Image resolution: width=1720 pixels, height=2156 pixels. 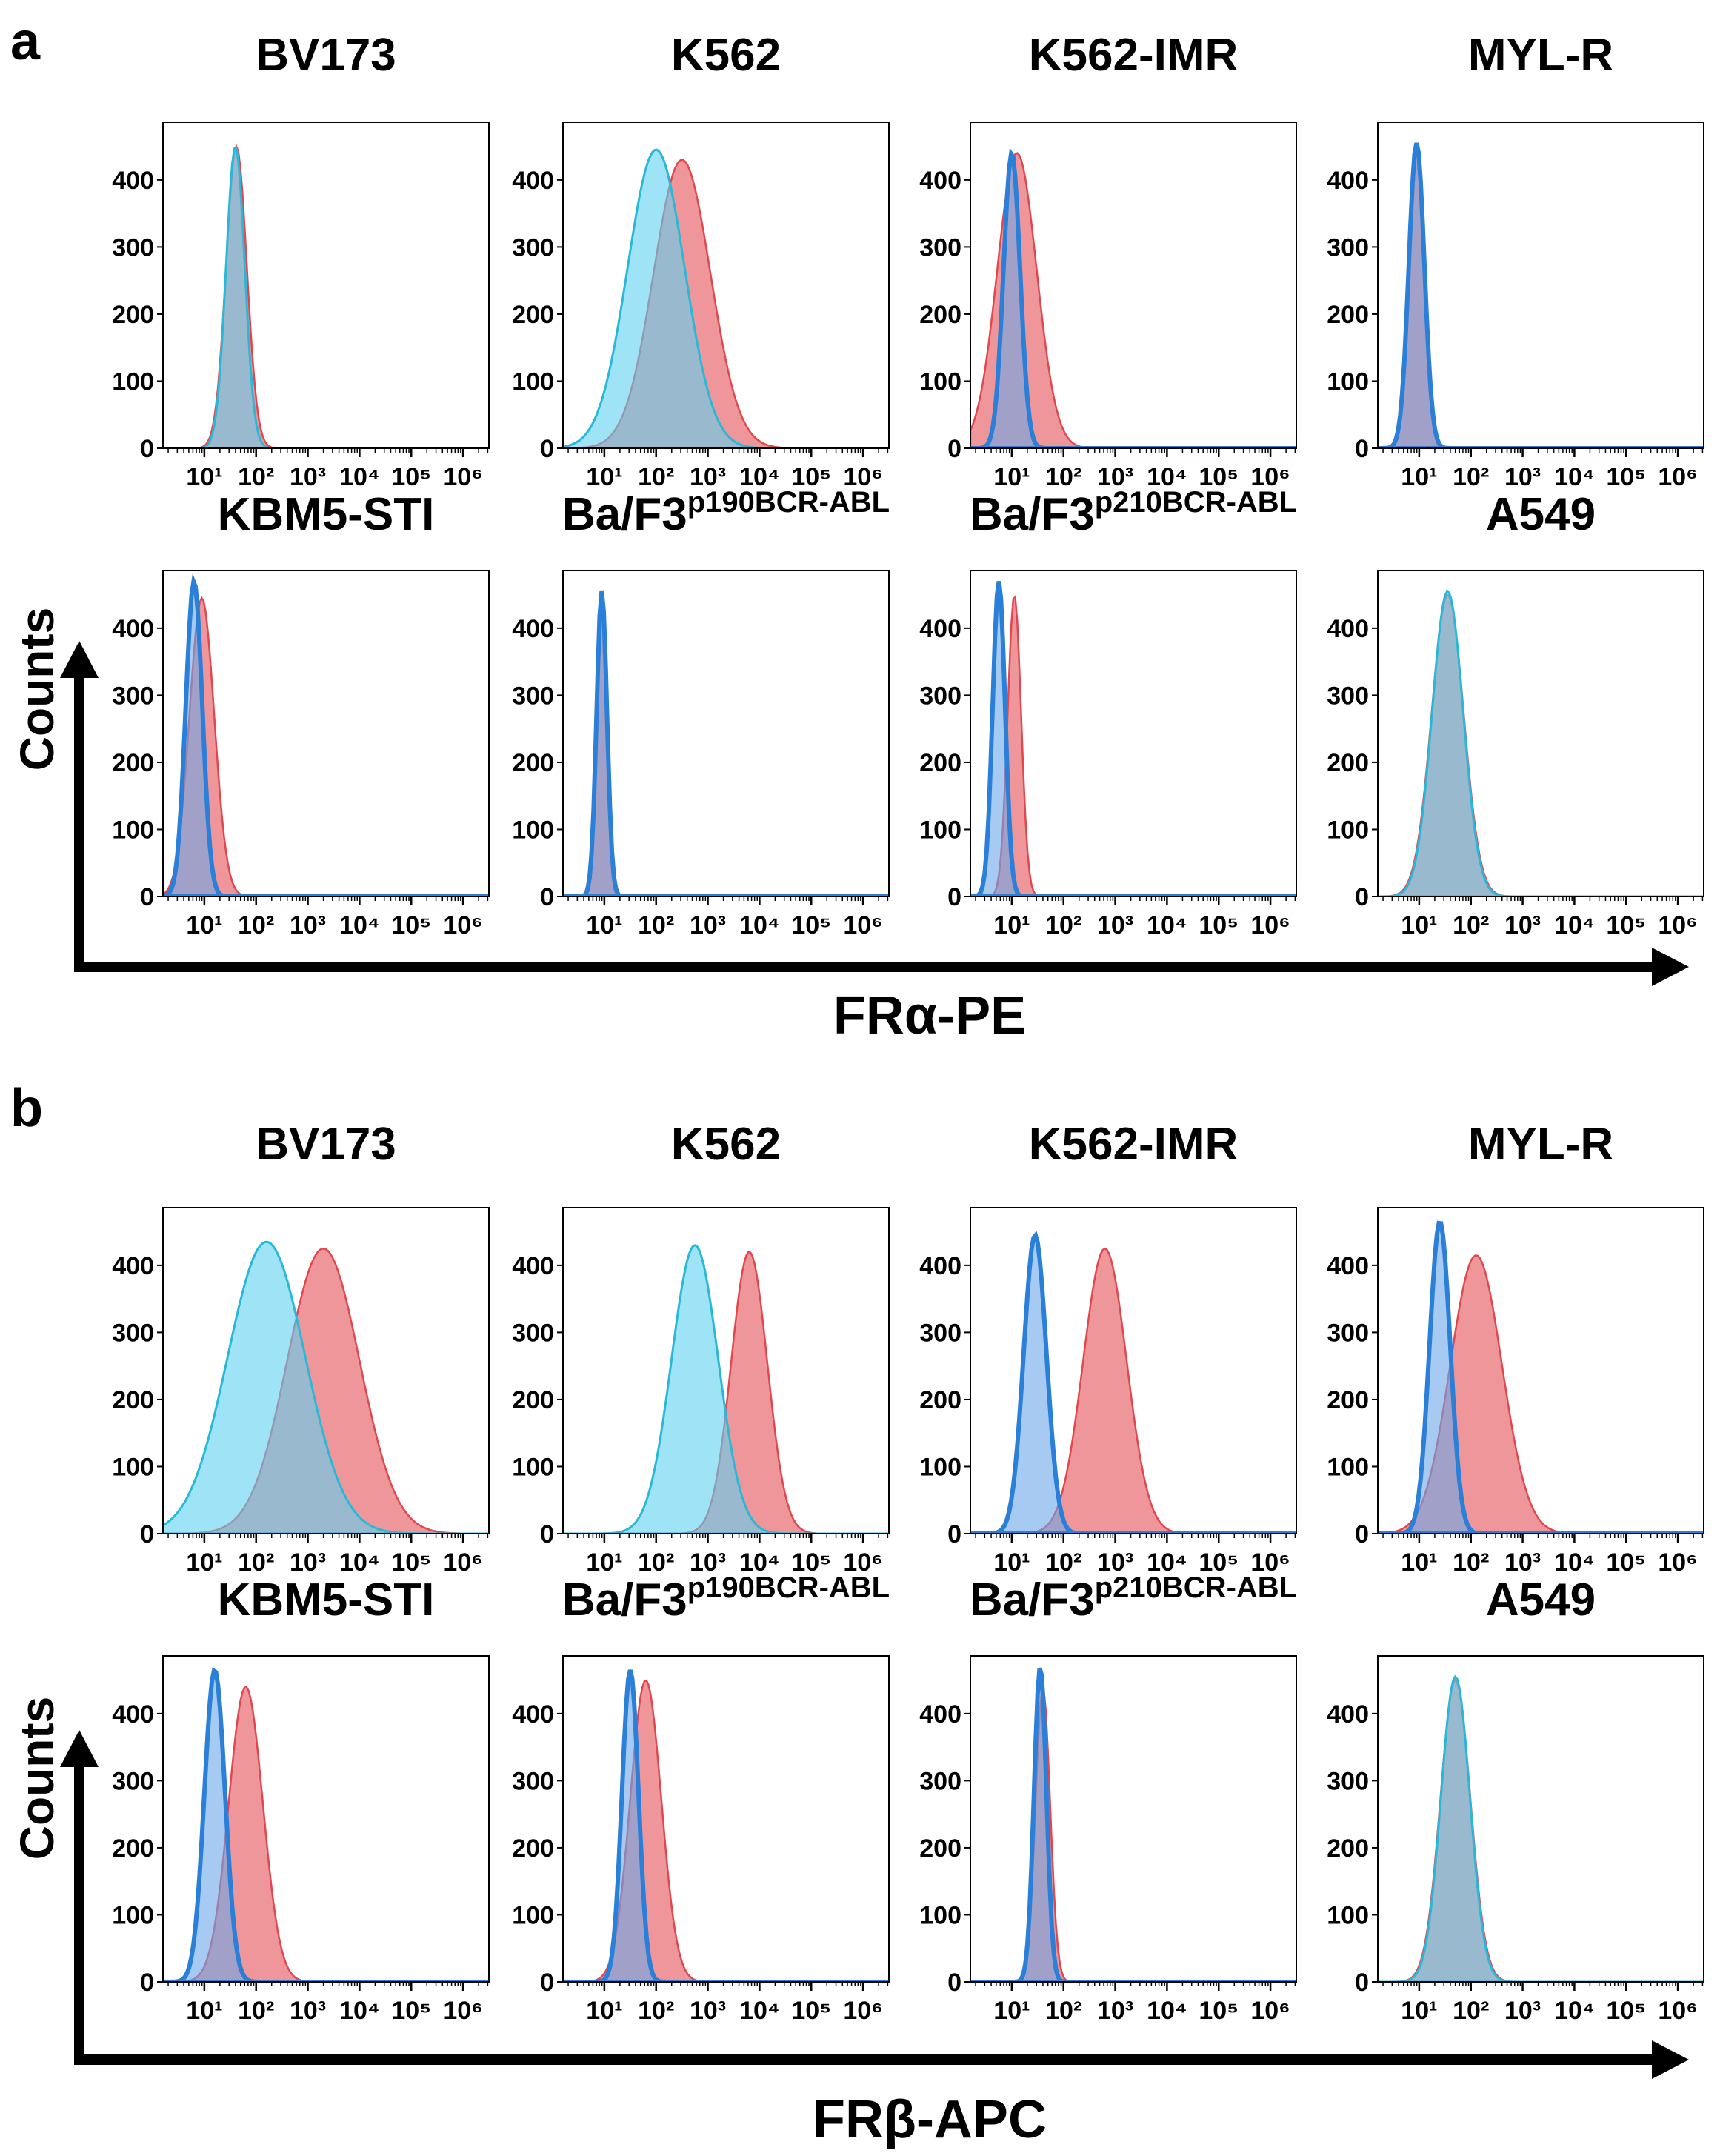 I want to click on chart-title: MYL-R, so click(x=1540, y=1144).